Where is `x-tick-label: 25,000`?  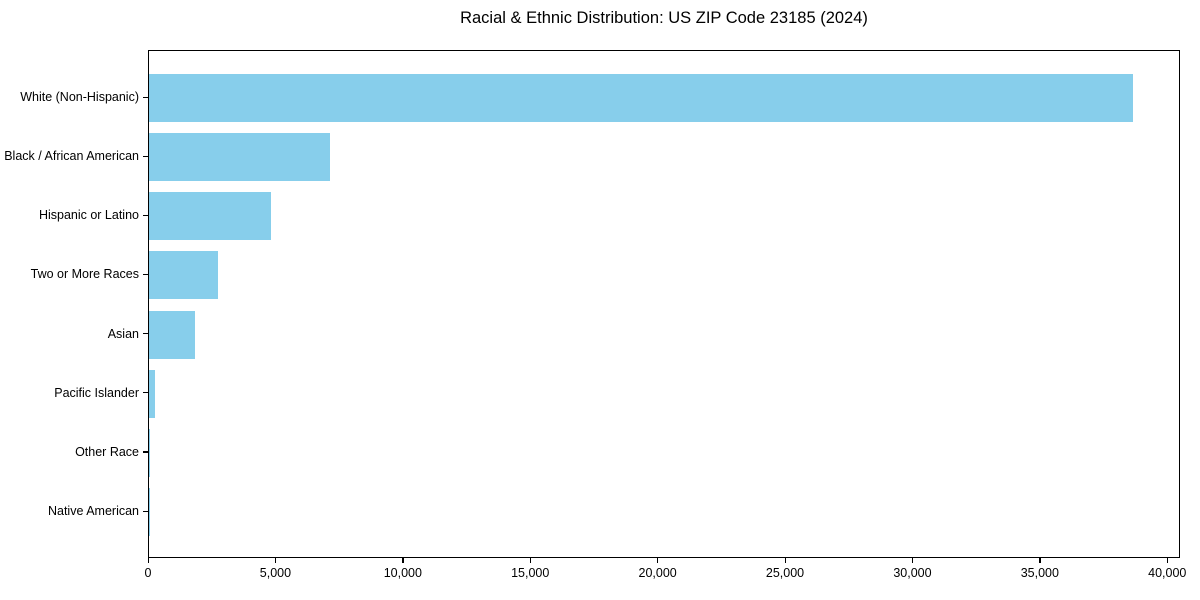
x-tick-label: 25,000 is located at coordinates (785, 573).